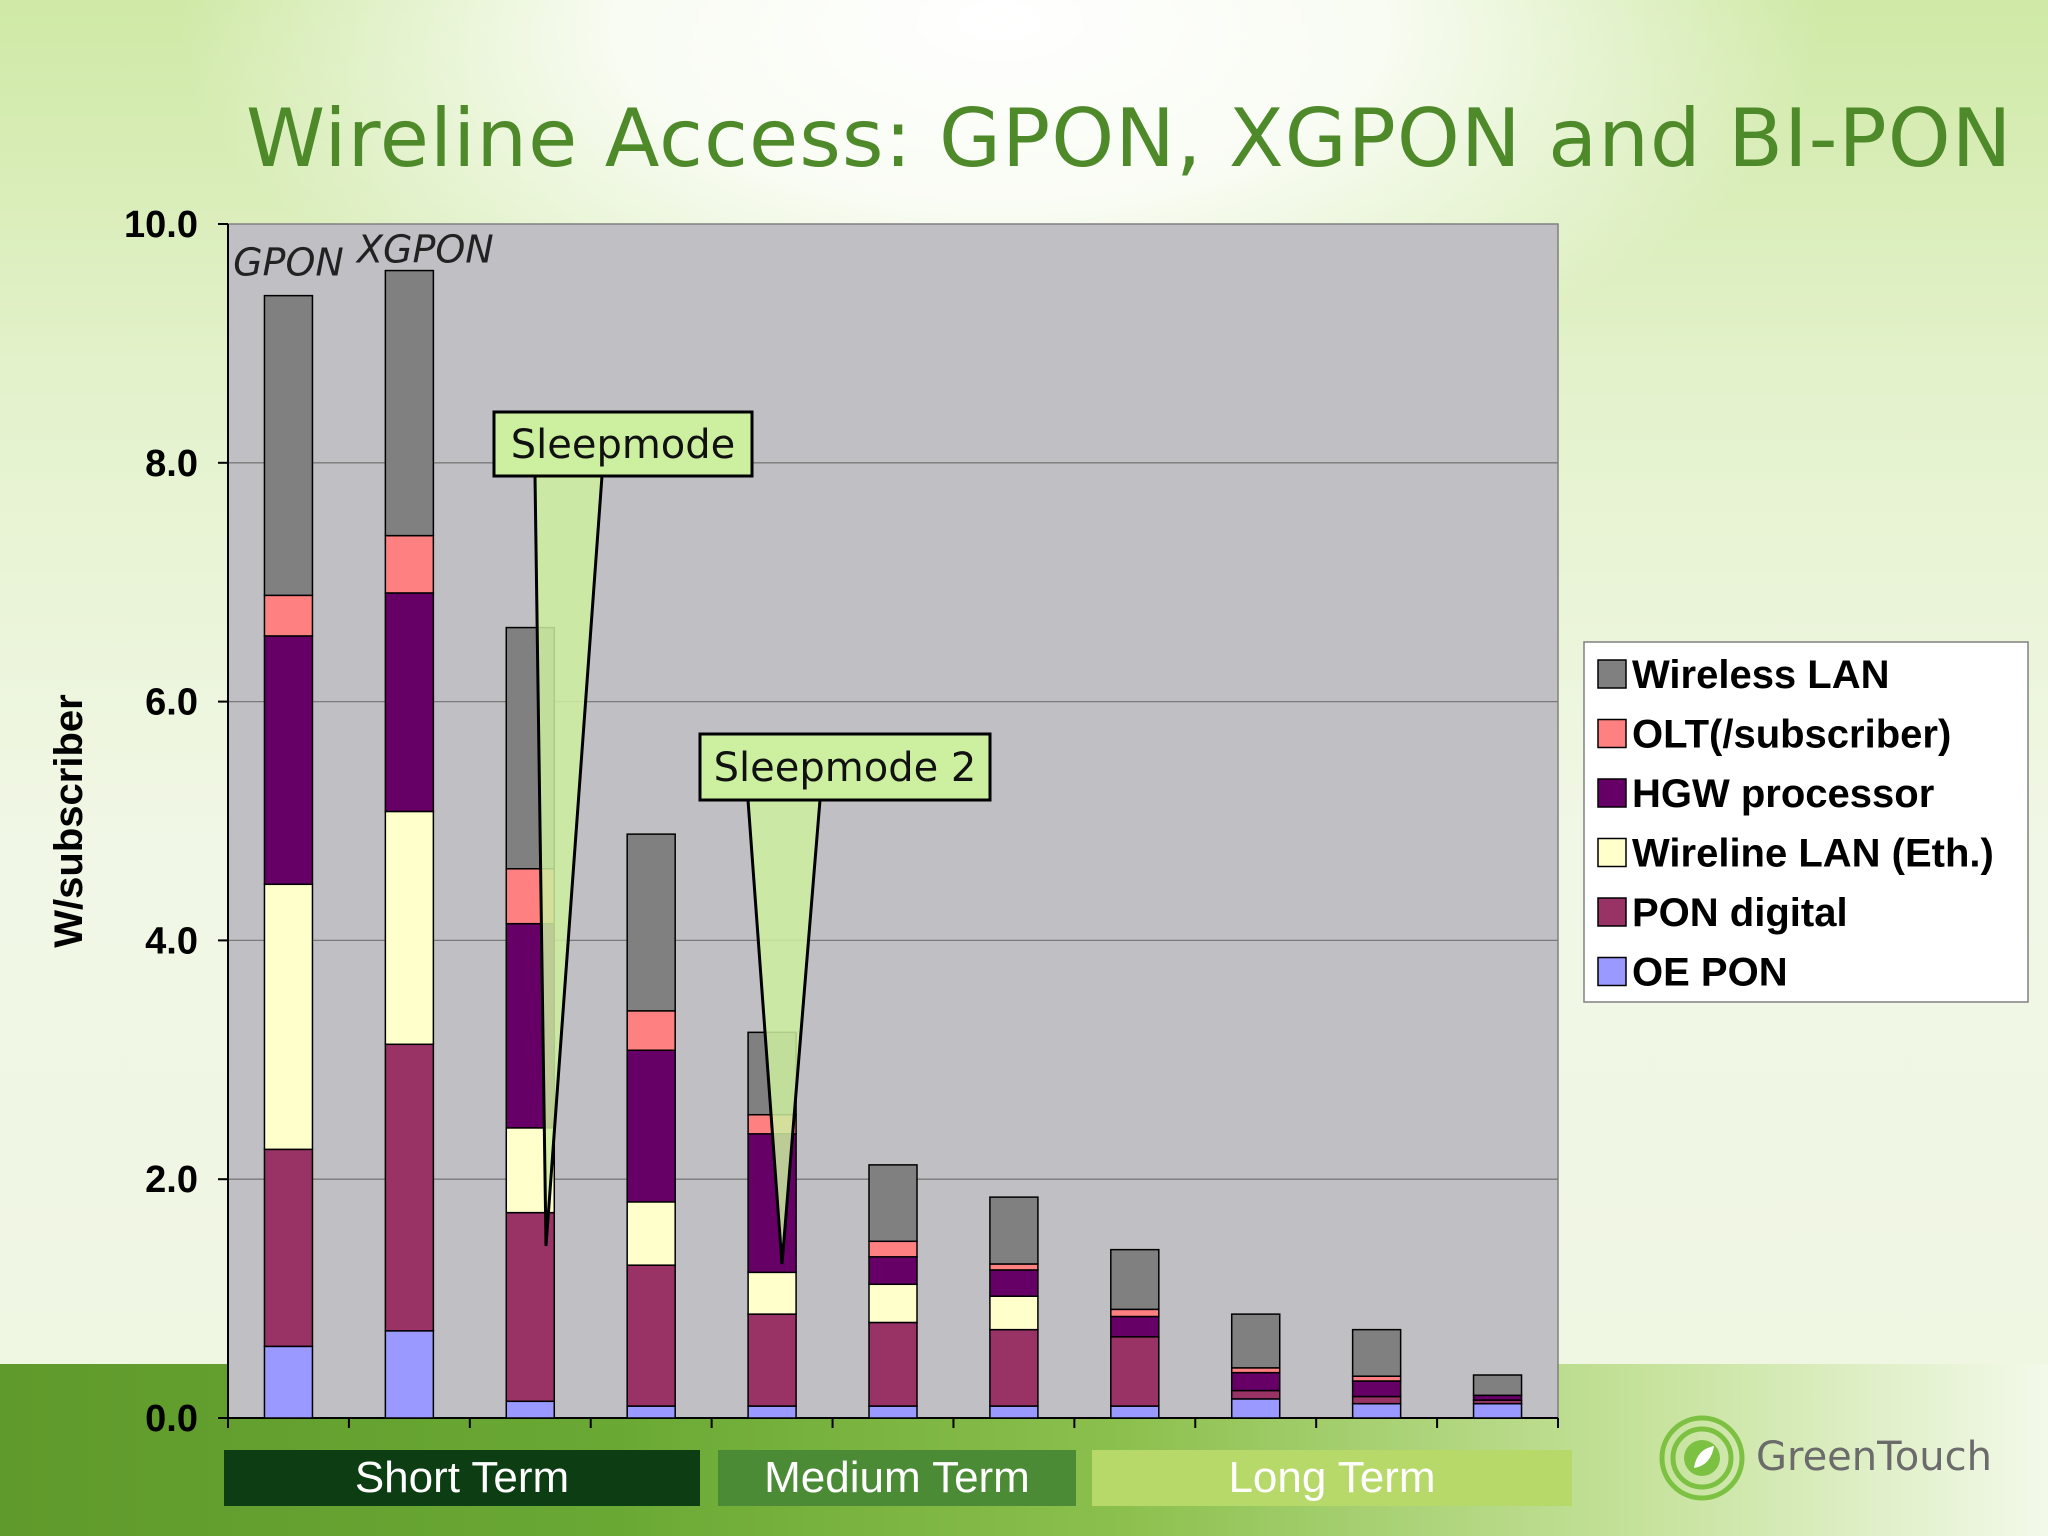  Describe the element at coordinates (897, 1478) in the screenshot. I see `term-medium-label: Medium Term` at that location.